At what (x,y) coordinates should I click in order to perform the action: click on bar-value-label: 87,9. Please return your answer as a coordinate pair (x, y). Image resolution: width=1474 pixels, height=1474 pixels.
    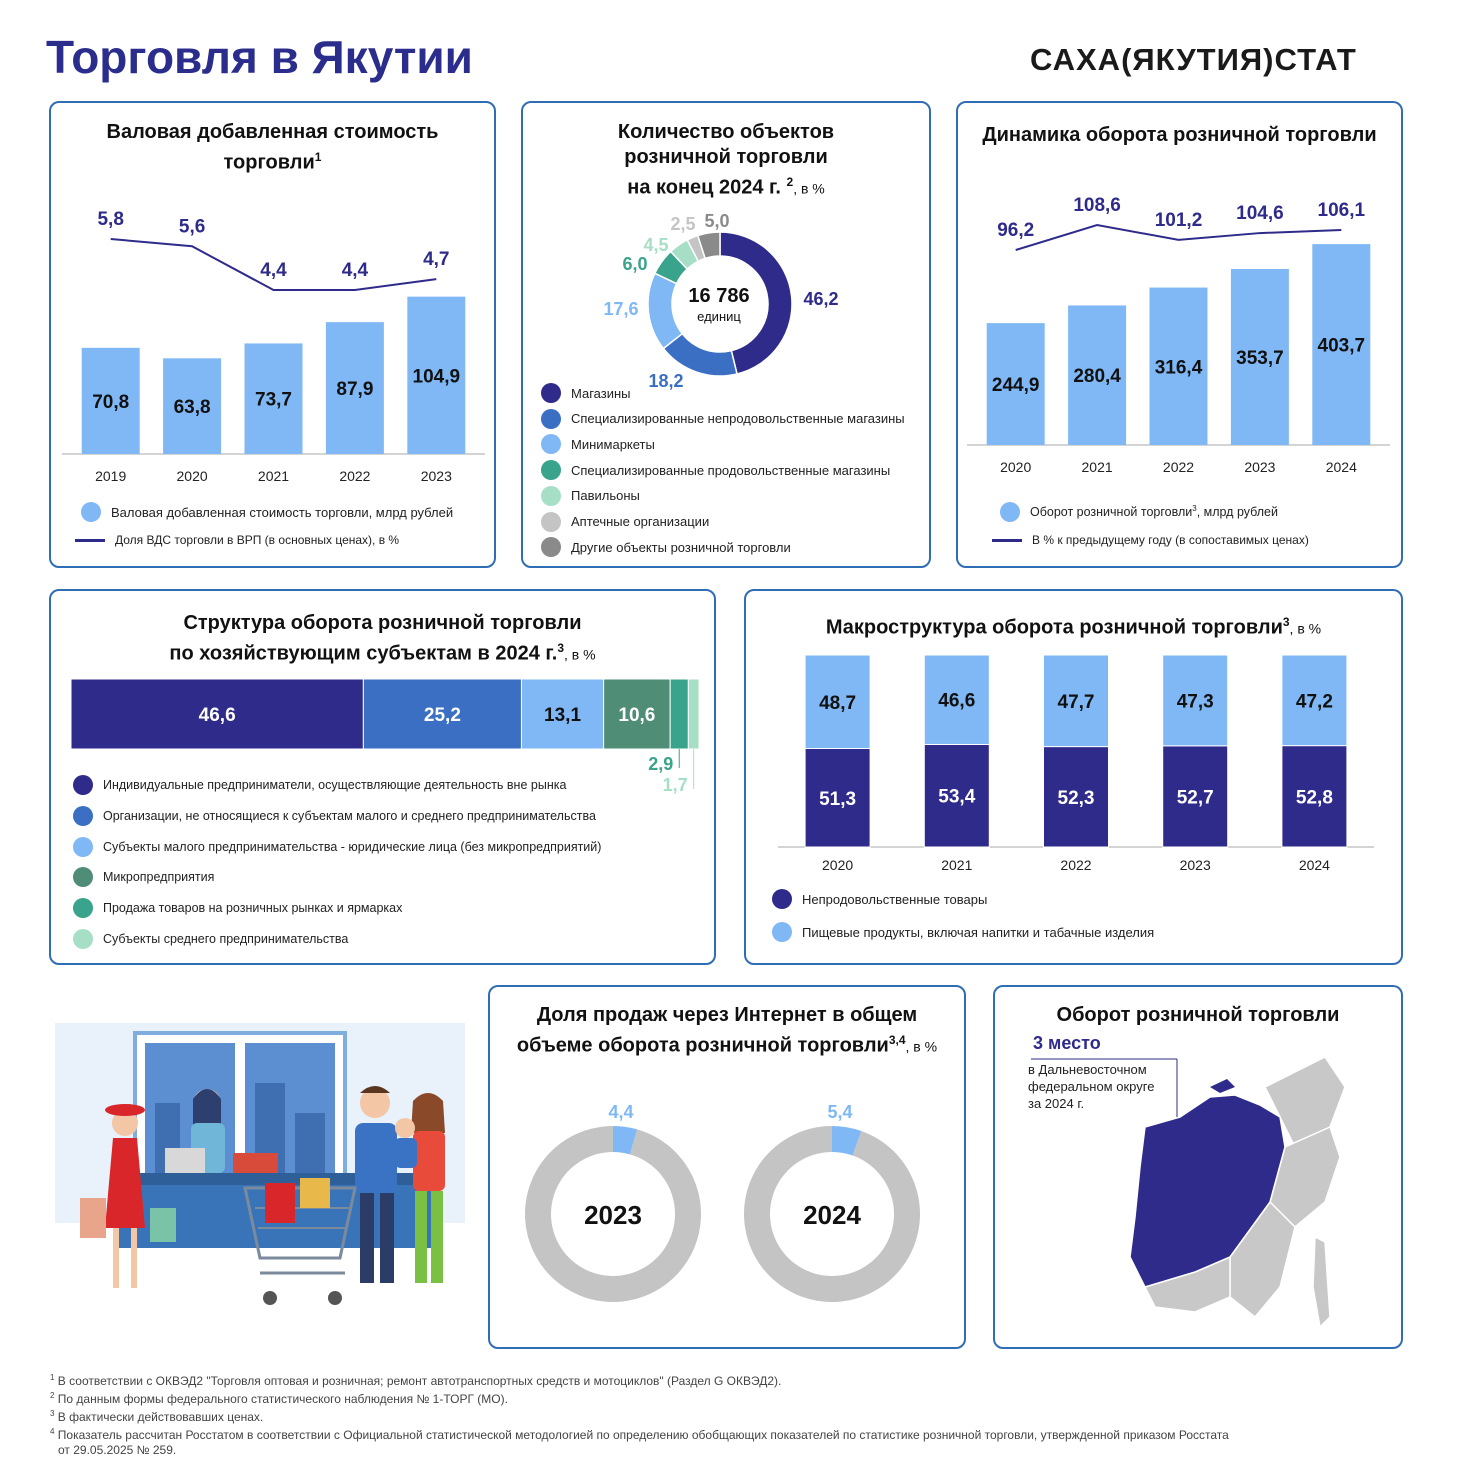
    Looking at the image, I should click on (354, 389).